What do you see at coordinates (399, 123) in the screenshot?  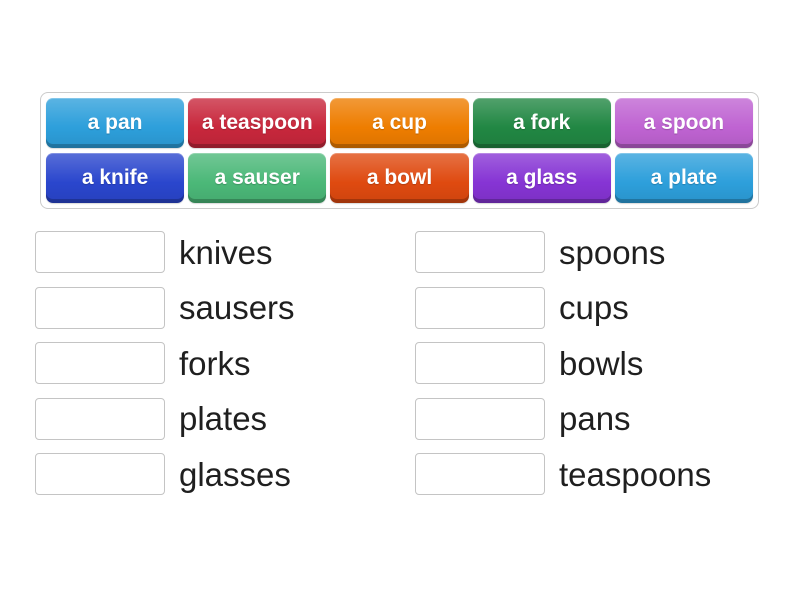 I see `word-tile: a cup` at bounding box center [399, 123].